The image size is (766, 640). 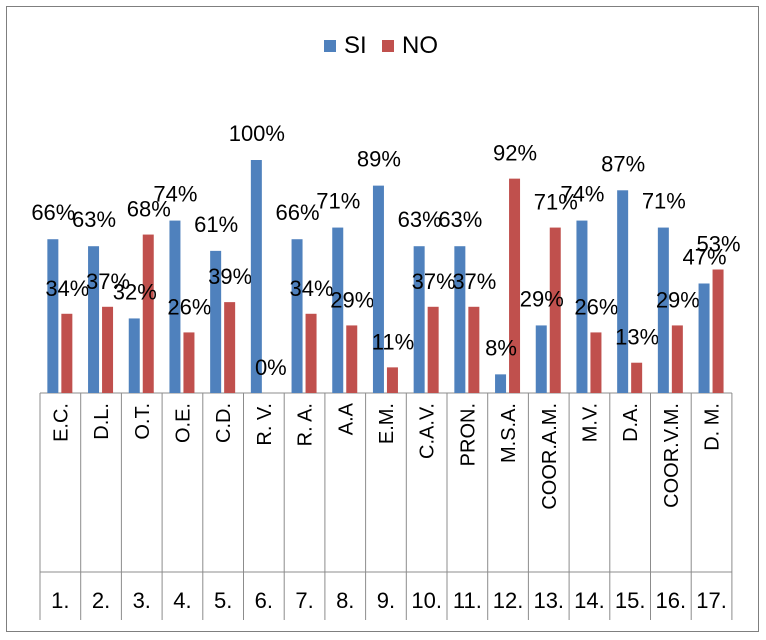 I want to click on category-number: 6., so click(x=264, y=600).